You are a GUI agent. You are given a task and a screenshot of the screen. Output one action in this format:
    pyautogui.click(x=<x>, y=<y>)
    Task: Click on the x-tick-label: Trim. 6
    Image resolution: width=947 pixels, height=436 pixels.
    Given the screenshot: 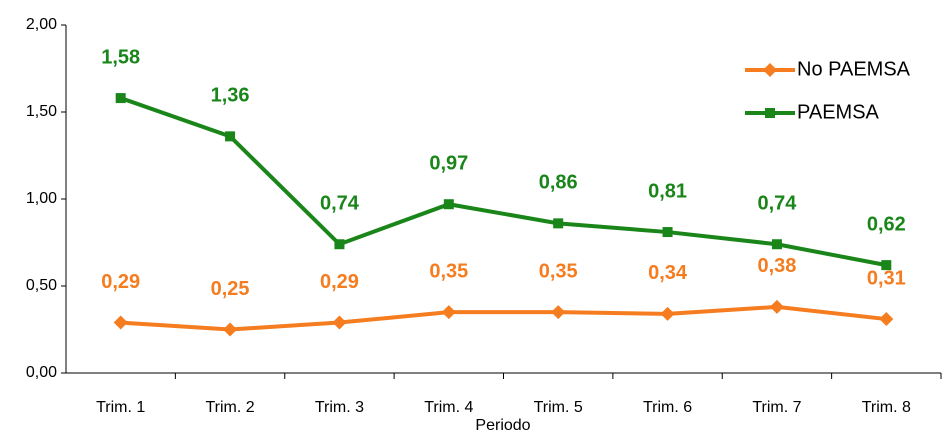 What is the action you would take?
    pyautogui.click(x=667, y=407)
    